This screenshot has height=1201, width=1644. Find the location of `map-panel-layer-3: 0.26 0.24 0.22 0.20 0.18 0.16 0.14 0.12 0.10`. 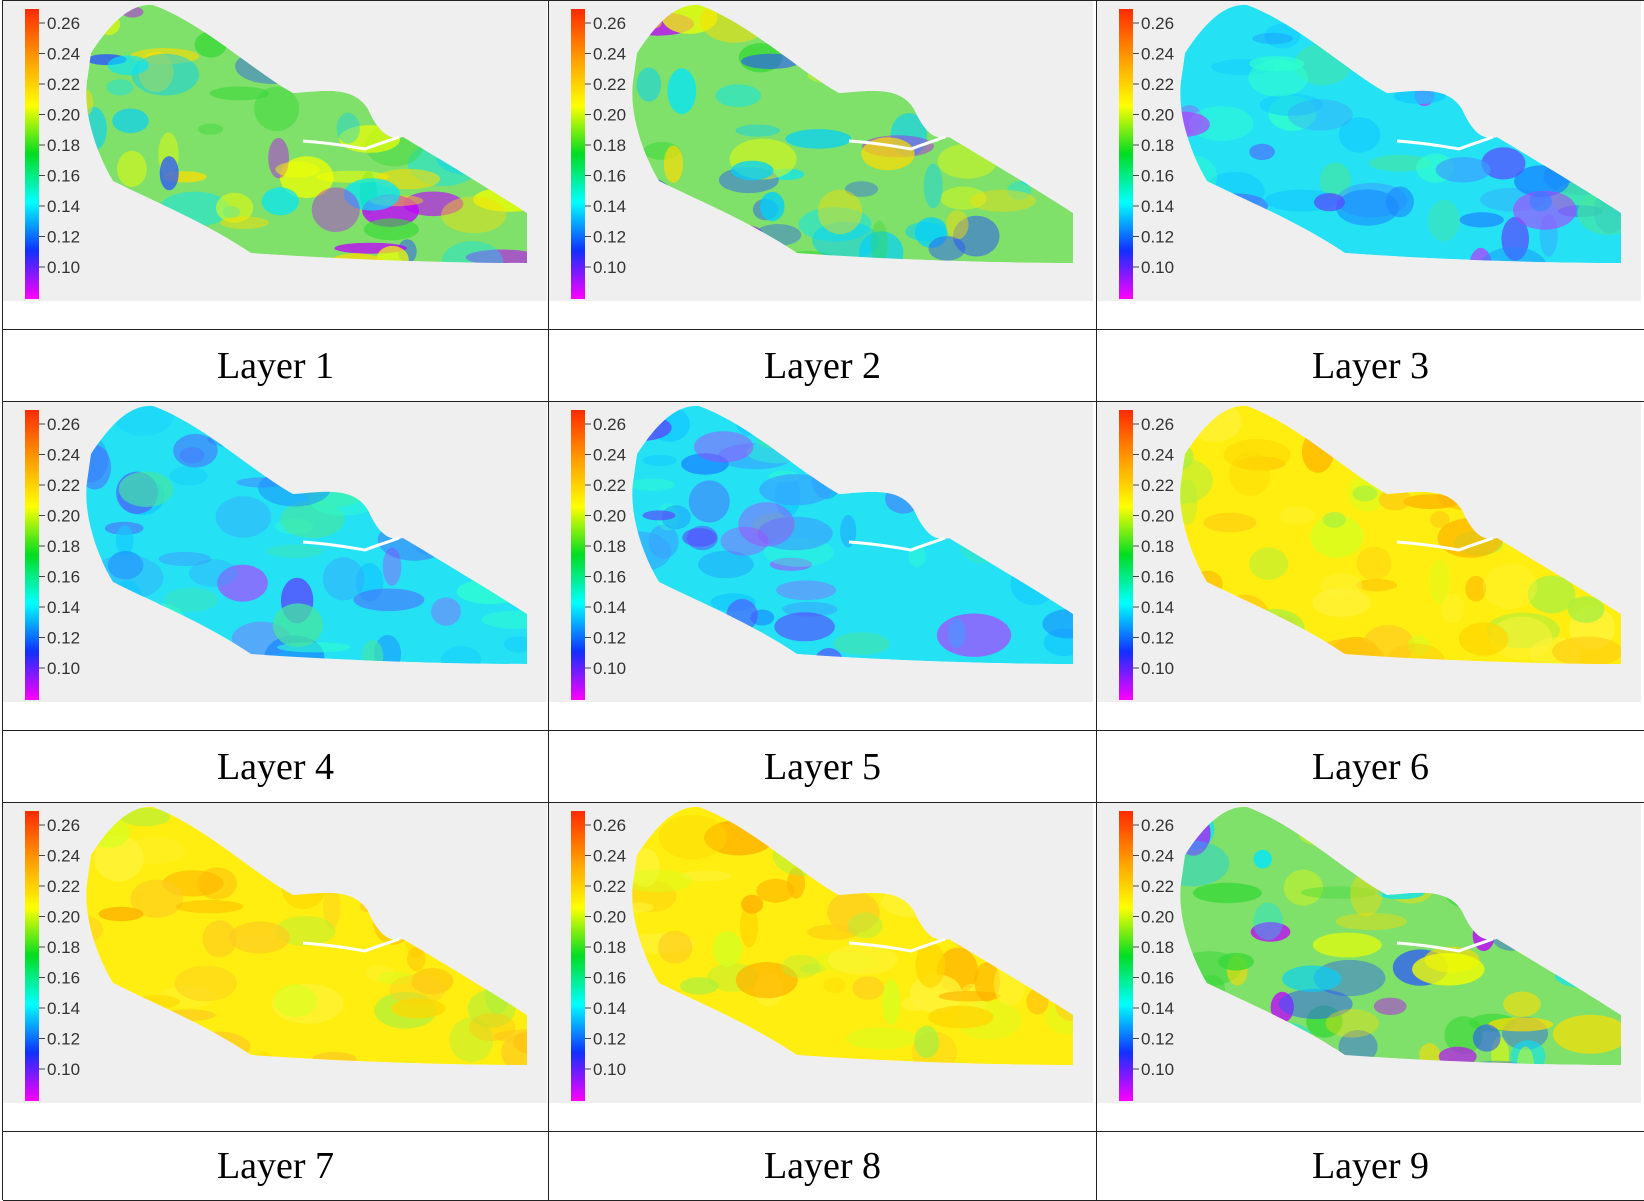

map-panel-layer-3: 0.26 0.24 0.22 0.20 0.18 0.16 0.14 0.12 0.10 is located at coordinates (1370, 165).